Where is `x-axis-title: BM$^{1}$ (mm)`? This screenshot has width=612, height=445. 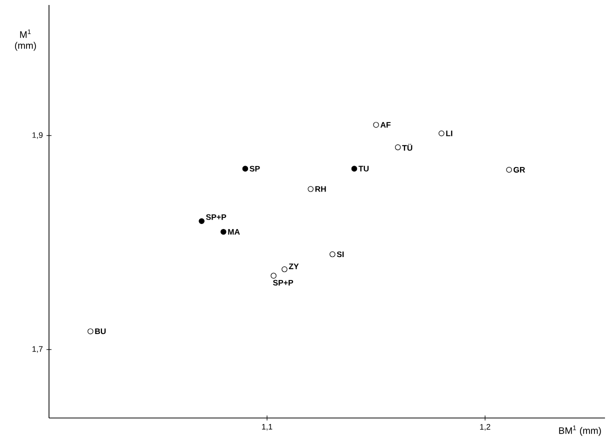
x-axis-title: BM$^{1}$ (mm) is located at coordinates (580, 431).